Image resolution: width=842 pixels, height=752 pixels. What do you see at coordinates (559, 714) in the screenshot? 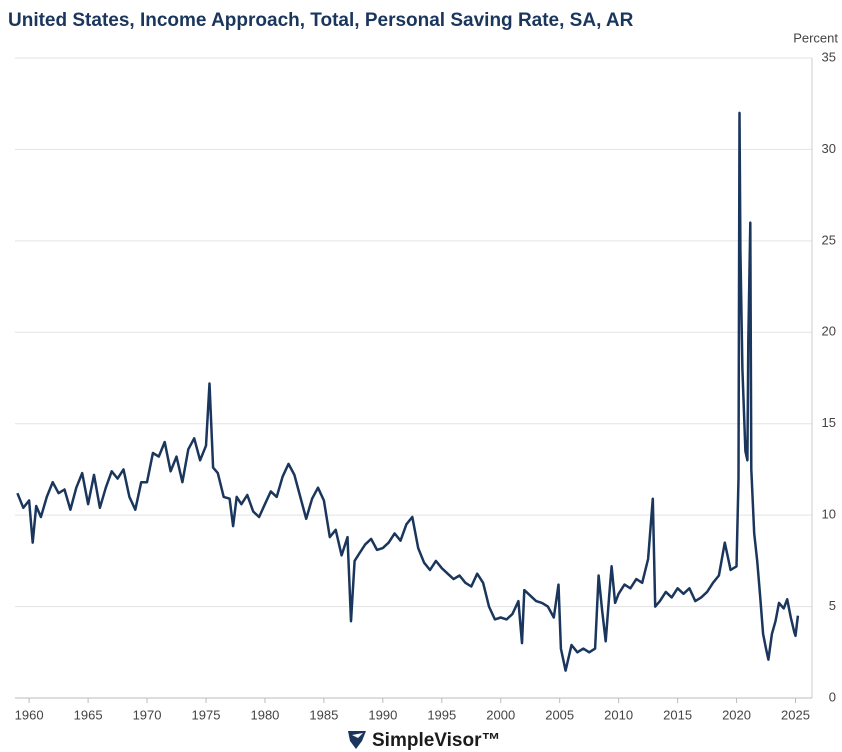
I see `x-tick-label: 2005` at bounding box center [559, 714].